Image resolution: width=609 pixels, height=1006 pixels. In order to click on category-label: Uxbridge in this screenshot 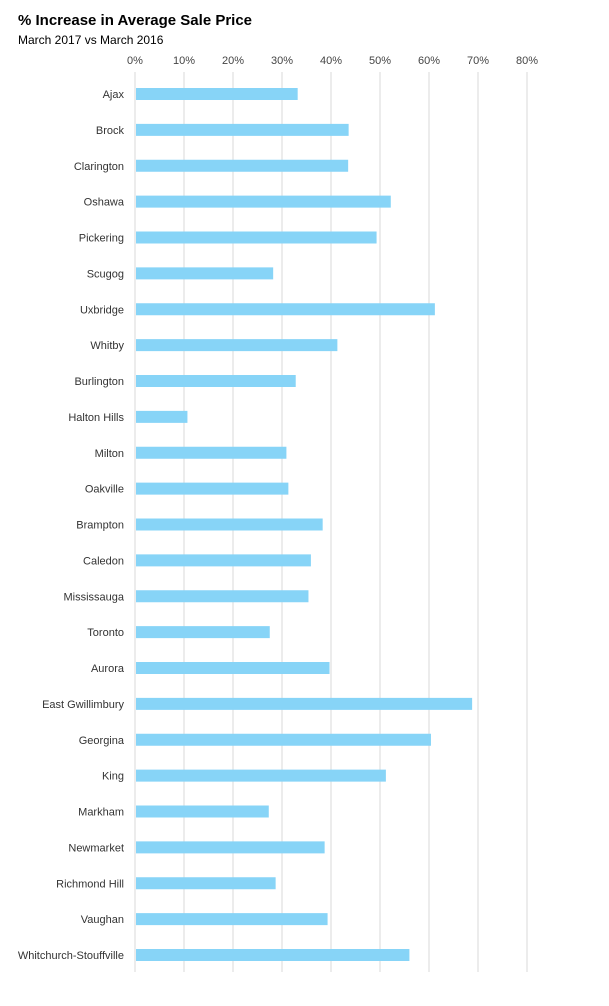, I will do `click(102, 310)`.